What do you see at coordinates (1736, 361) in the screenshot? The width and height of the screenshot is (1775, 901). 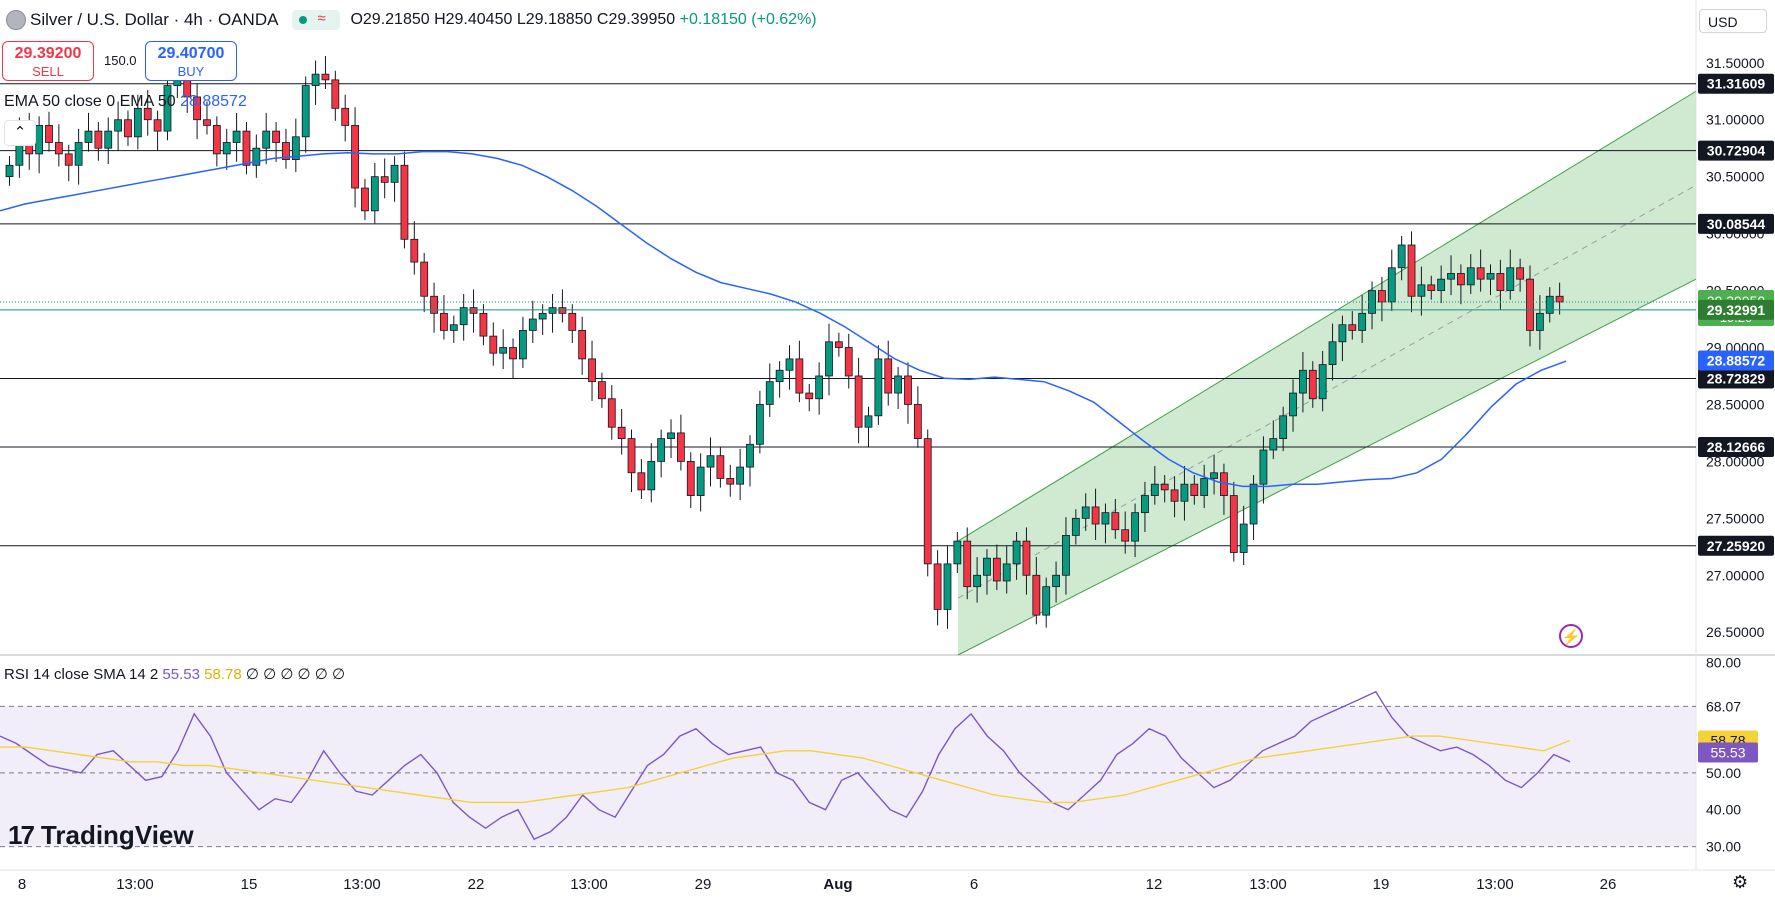 I see `ema-price-label: 28.88572` at bounding box center [1736, 361].